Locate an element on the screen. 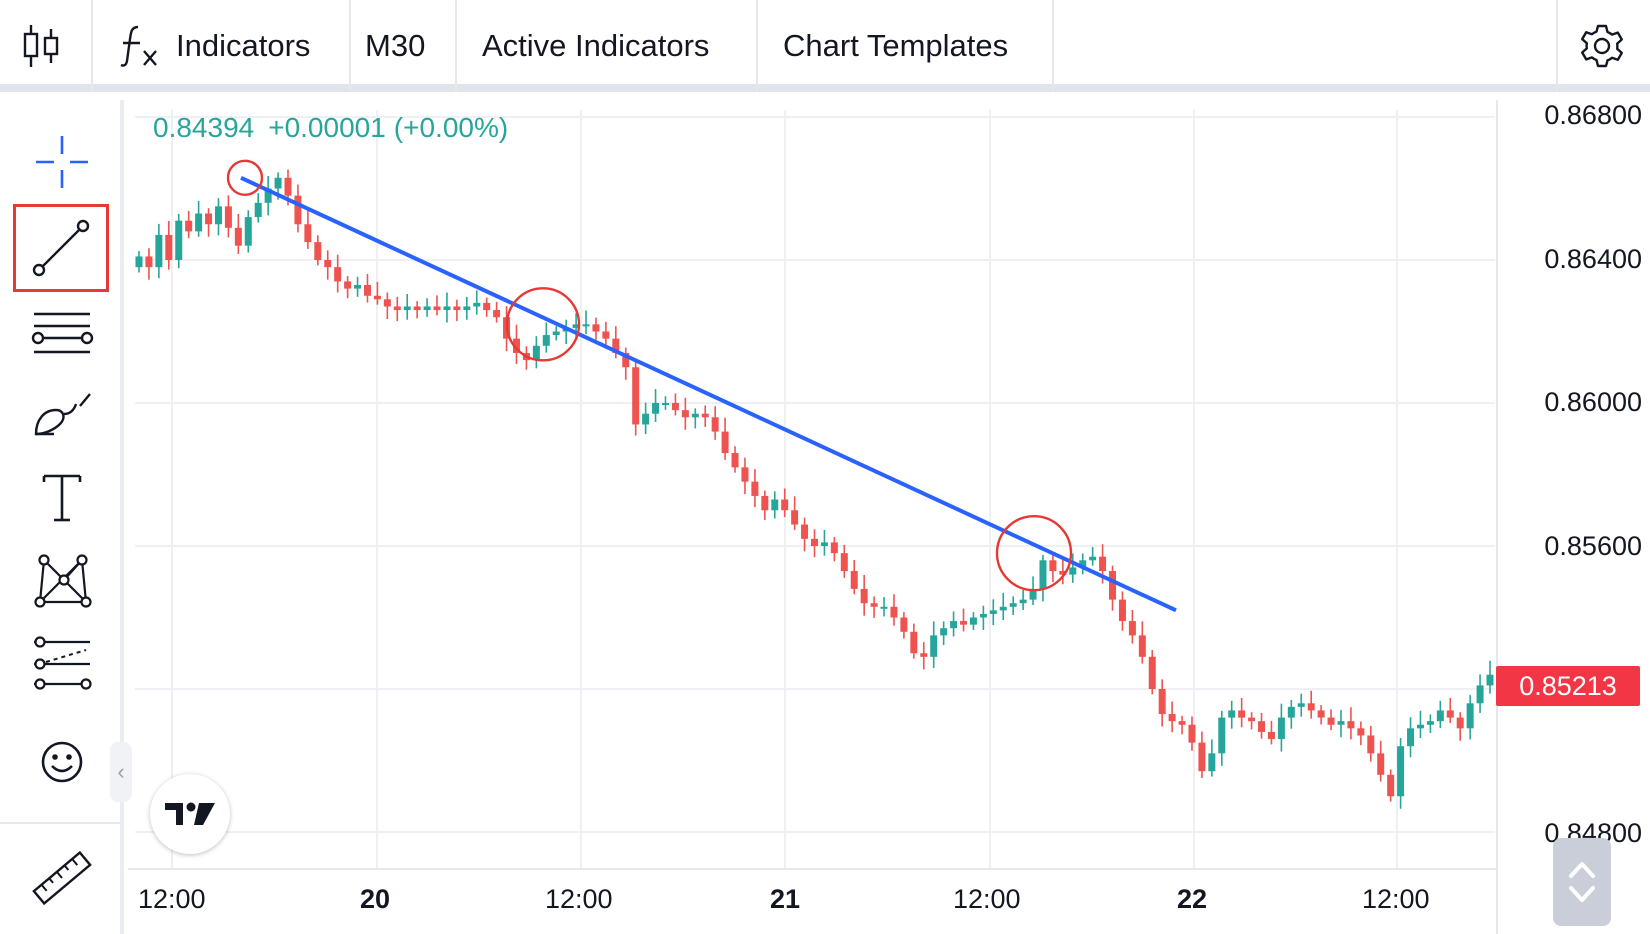  brush-tool is located at coordinates (62, 414).